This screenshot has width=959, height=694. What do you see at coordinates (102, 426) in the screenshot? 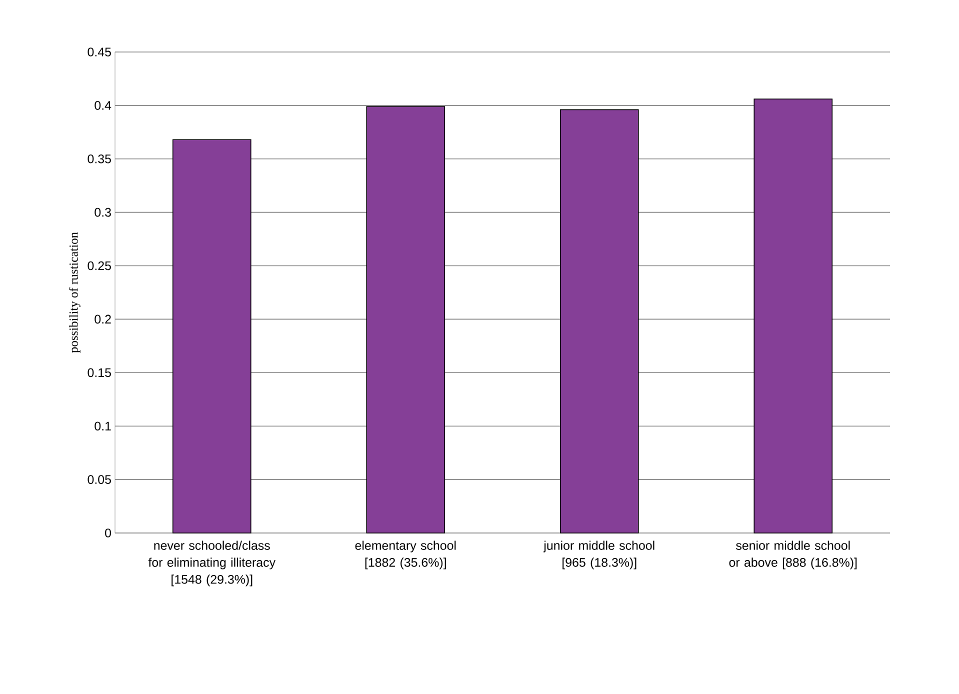
I see `y-tick-label: 0.1` at bounding box center [102, 426].